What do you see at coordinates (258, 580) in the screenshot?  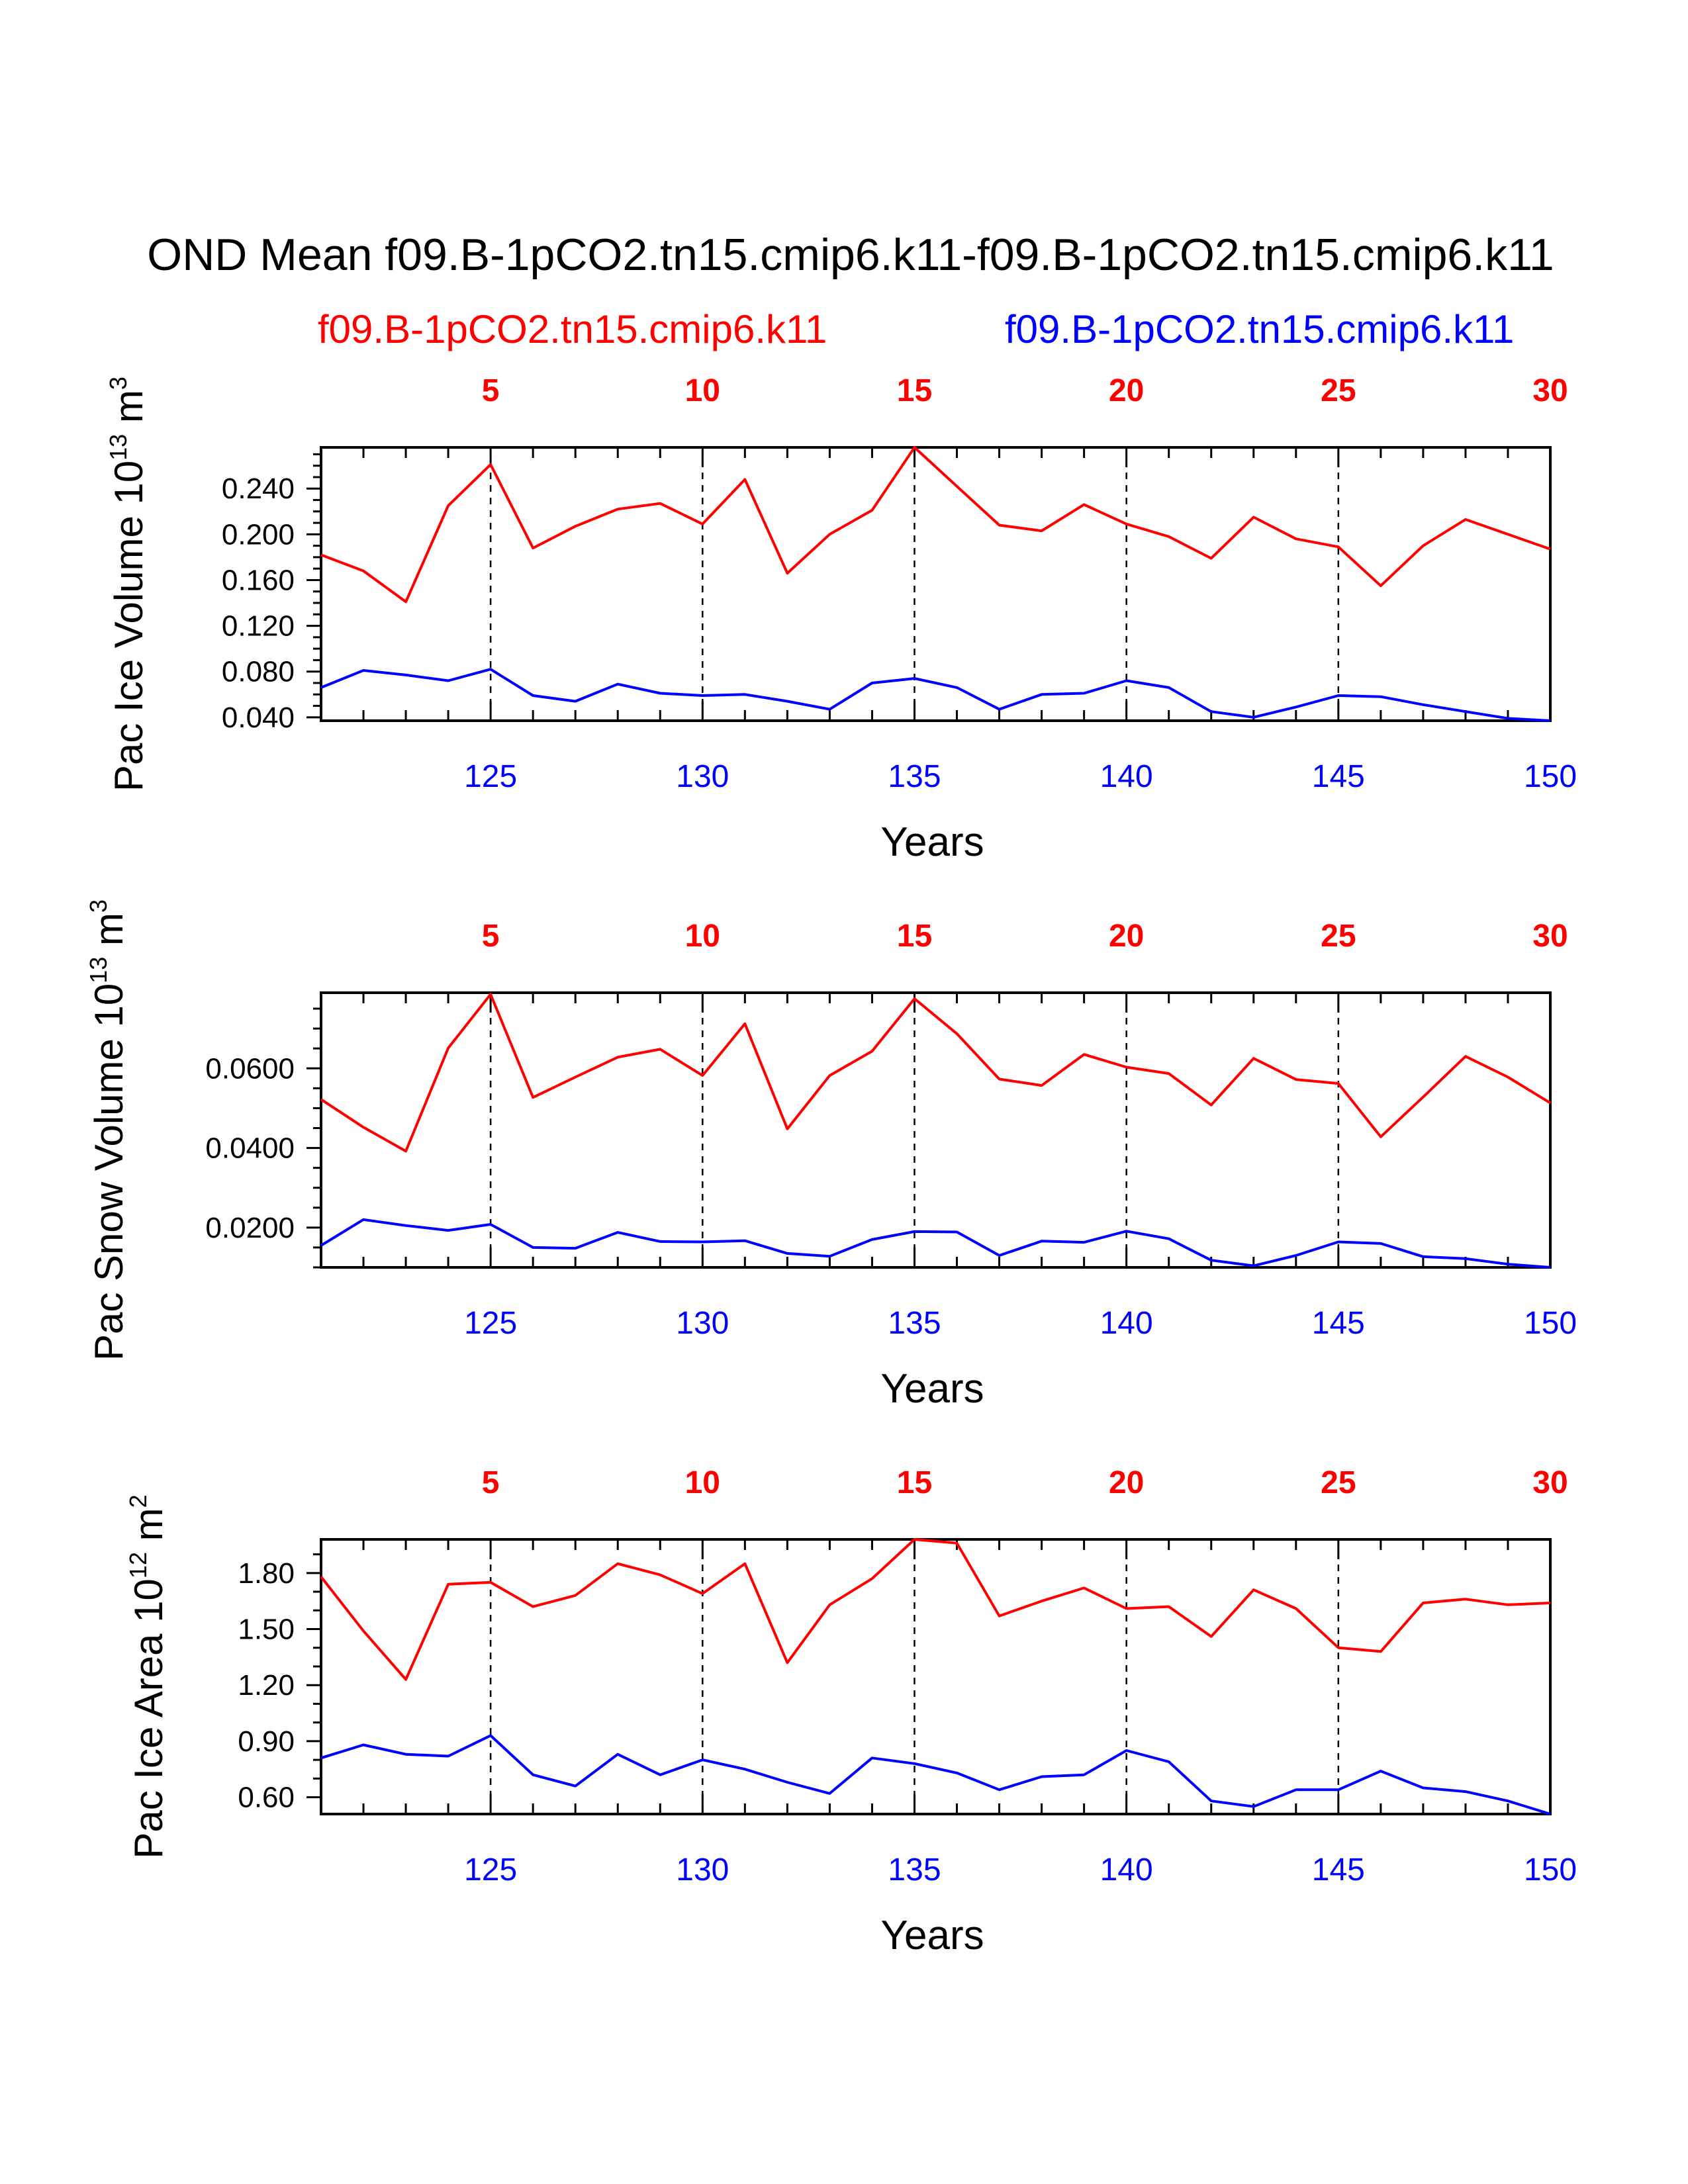 I see `y-tick-label: 0.160` at bounding box center [258, 580].